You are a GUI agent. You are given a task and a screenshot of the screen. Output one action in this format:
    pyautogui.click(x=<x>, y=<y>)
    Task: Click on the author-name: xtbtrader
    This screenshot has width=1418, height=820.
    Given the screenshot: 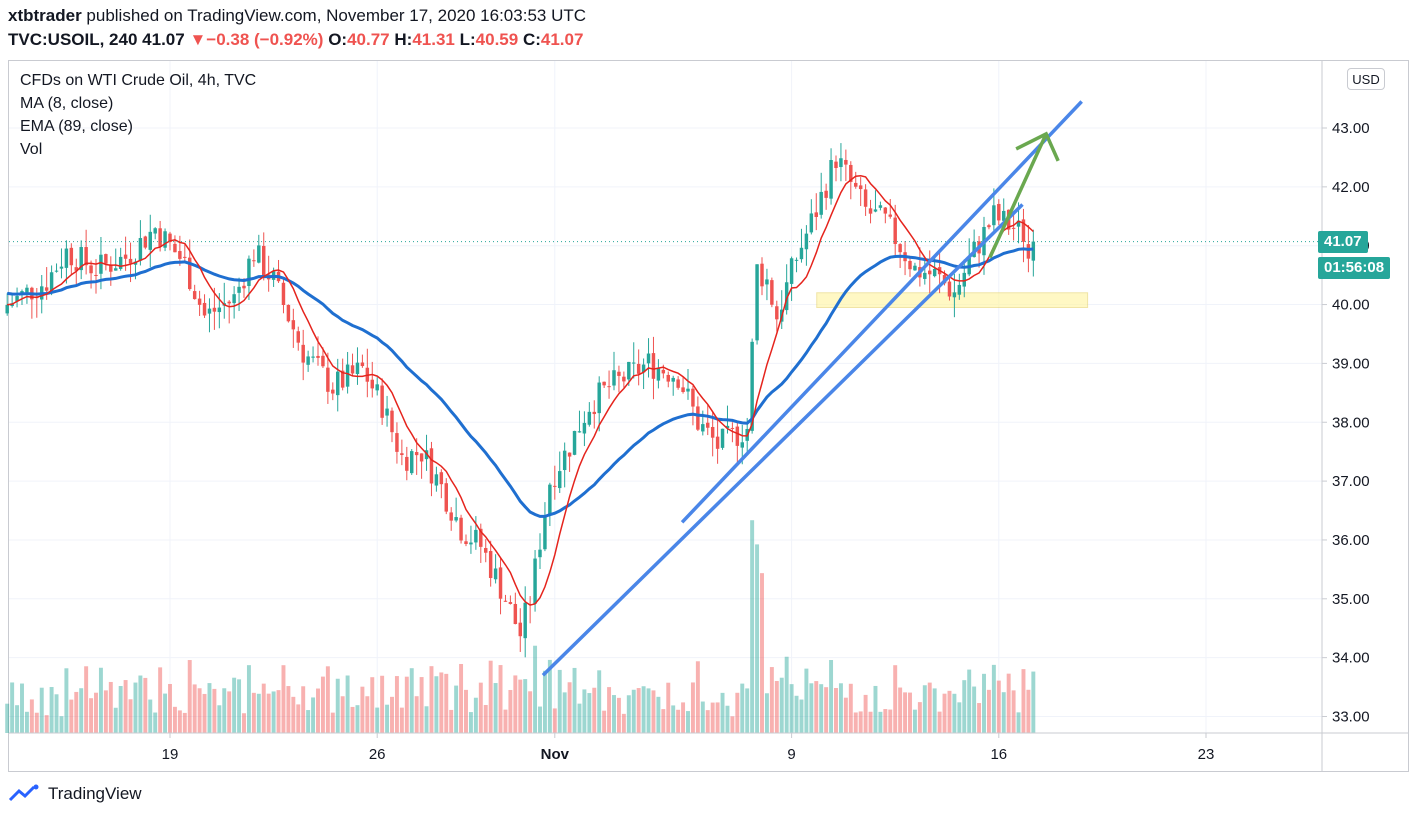 What is the action you would take?
    pyautogui.click(x=45, y=15)
    